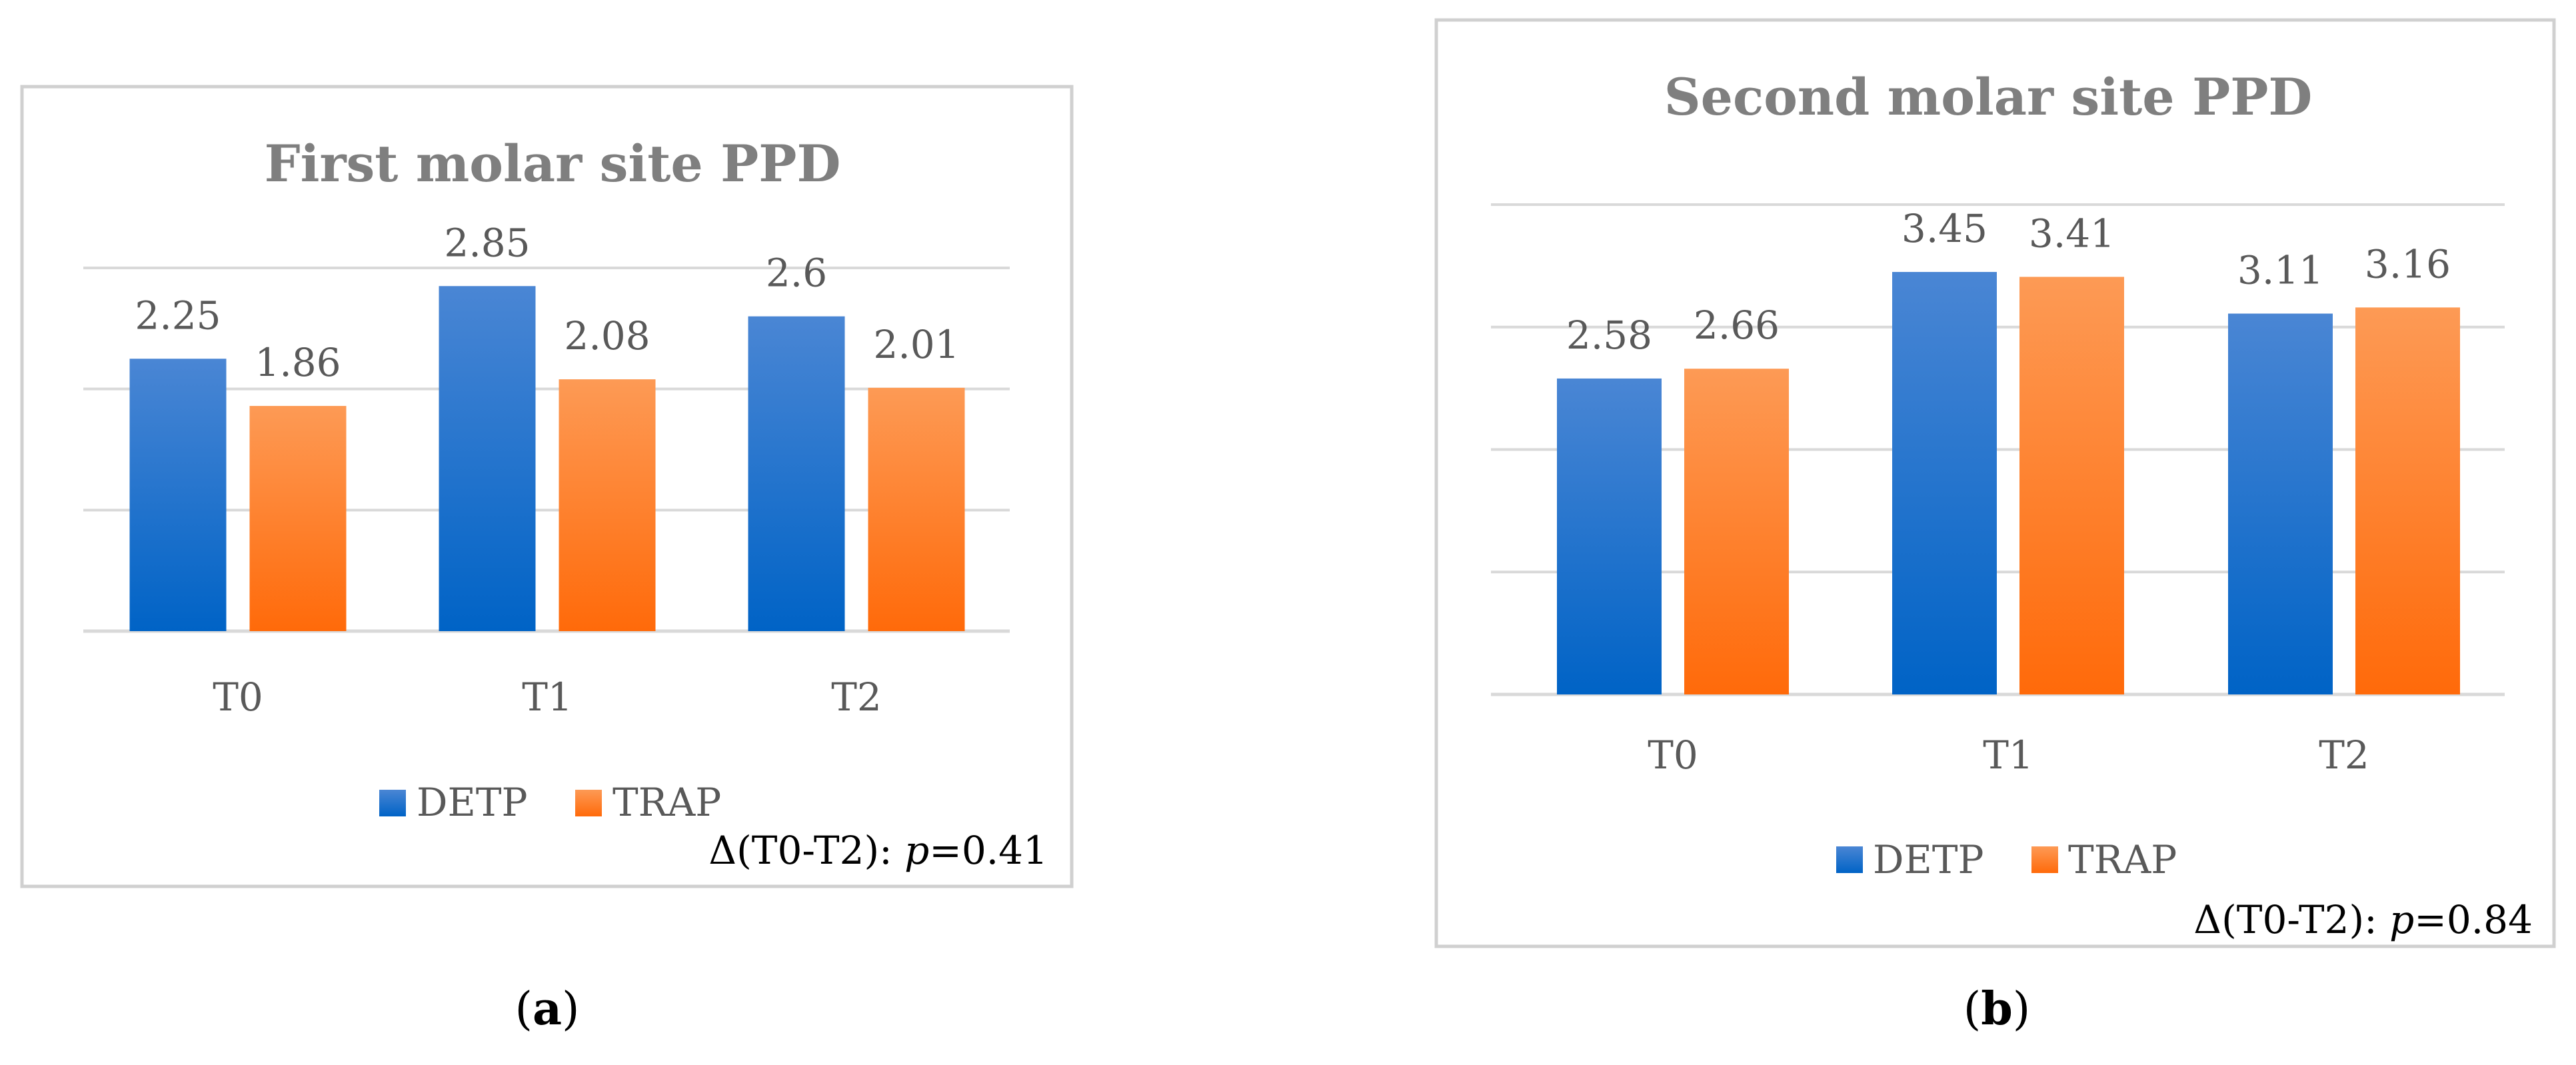  Describe the element at coordinates (878, 850) in the screenshot. I see `p-value-annotation: Δ(T0-T2): p=0.41` at that location.